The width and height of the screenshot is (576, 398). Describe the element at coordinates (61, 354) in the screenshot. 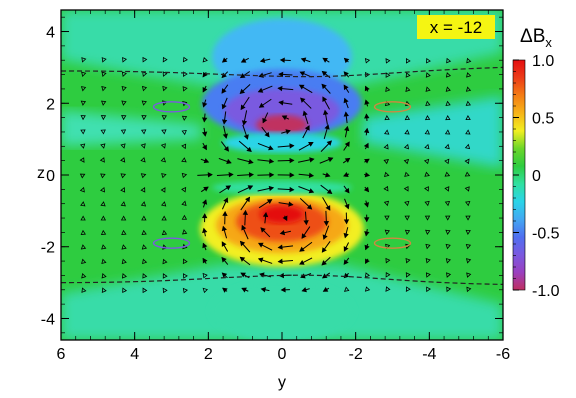

I see `x-tick-label: 6` at that location.